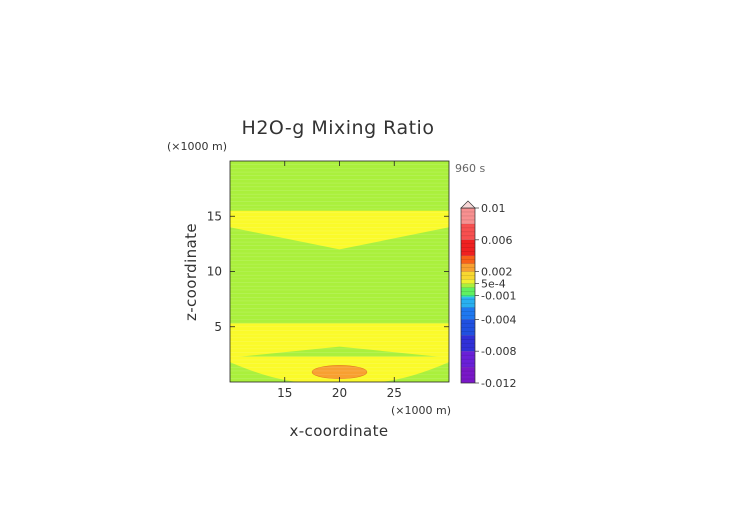 This screenshot has height=532, width=752. I want to click on x-tick-label: 25, so click(394, 393).